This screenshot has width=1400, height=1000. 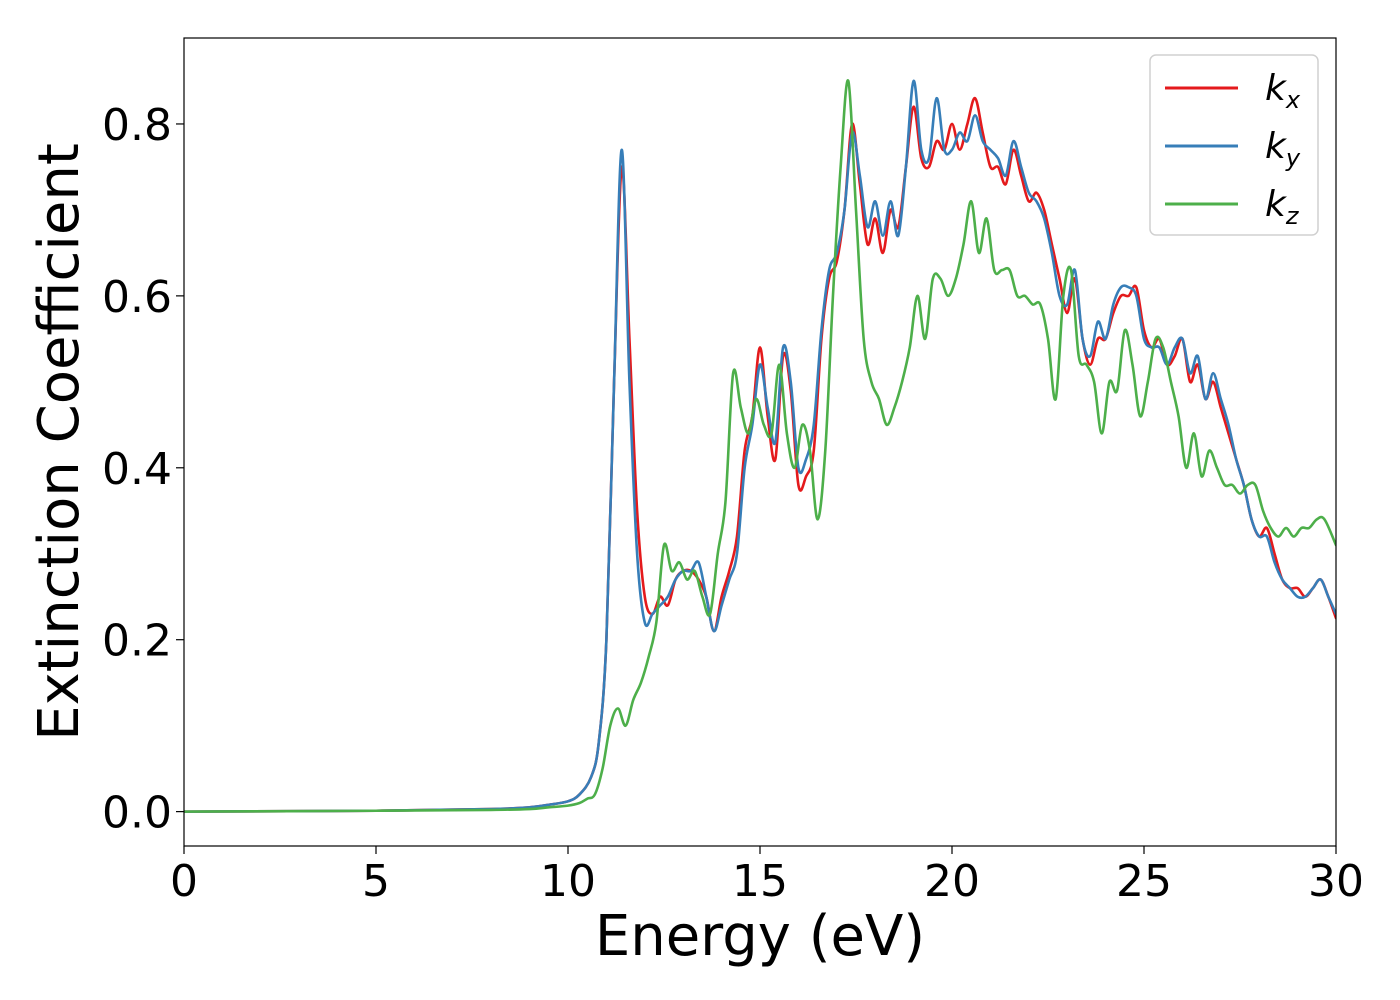 What do you see at coordinates (1283, 91) in the screenshot?
I see `legend-label-k-x: kx` at bounding box center [1283, 91].